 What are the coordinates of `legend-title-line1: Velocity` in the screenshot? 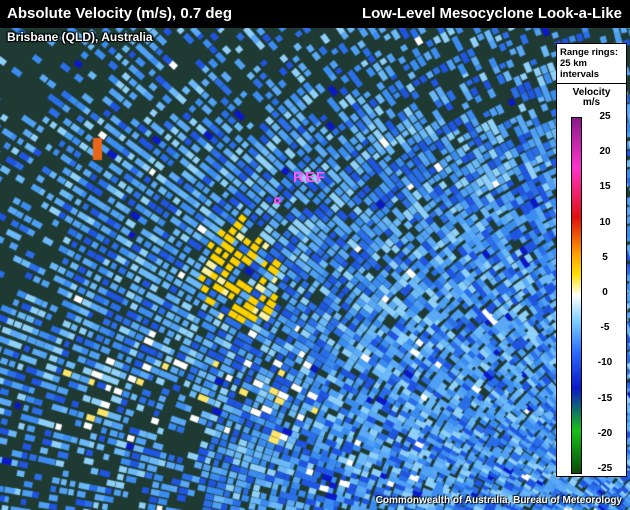 It's located at (591, 92).